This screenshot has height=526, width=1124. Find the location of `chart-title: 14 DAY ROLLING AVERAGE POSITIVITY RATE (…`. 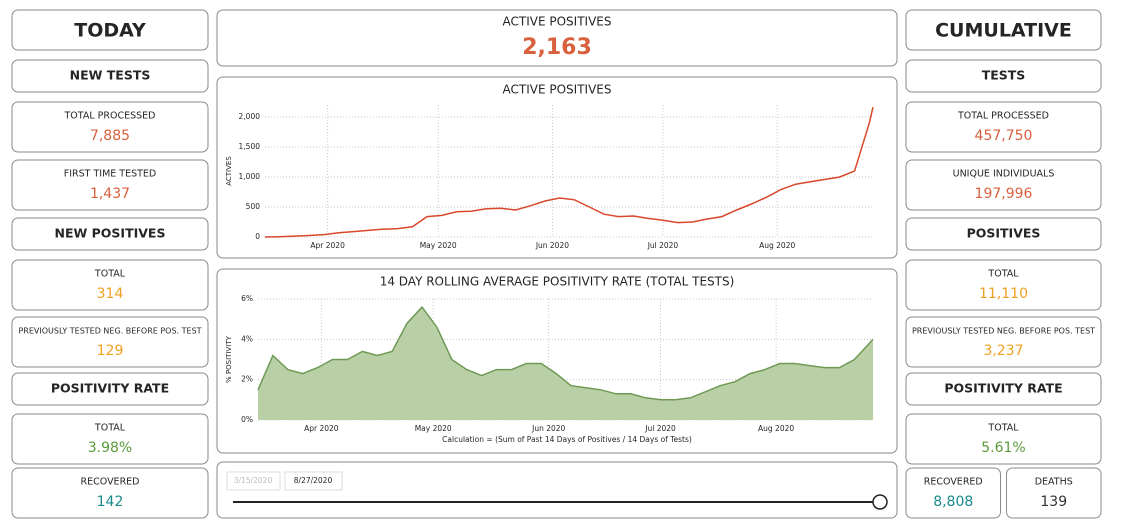

chart-title: 14 DAY ROLLING AVERAGE POSITIVITY RATE (… is located at coordinates (557, 282).